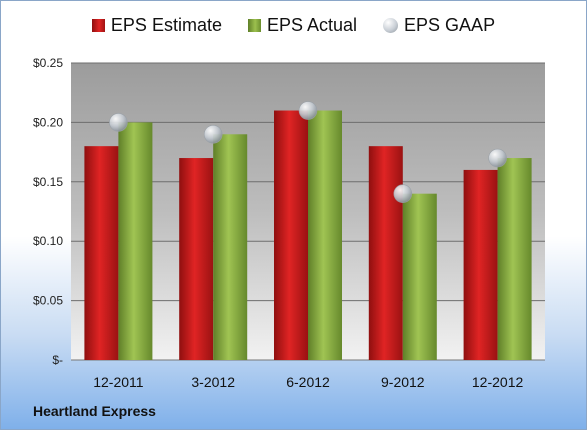 The width and height of the screenshot is (587, 430). I want to click on legend-label-actual: EPS Actual, so click(312, 25).